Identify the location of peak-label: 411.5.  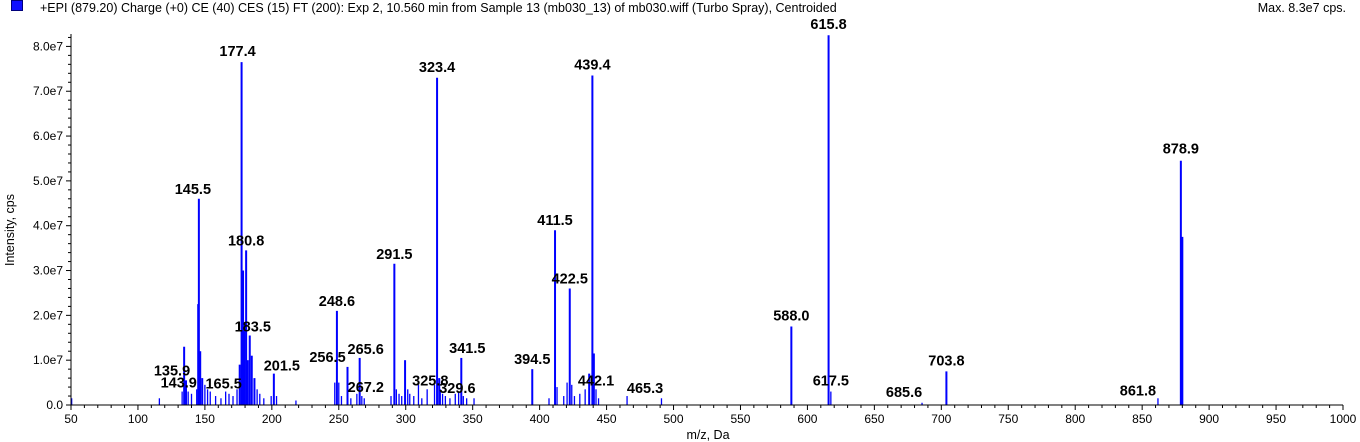
(555, 221).